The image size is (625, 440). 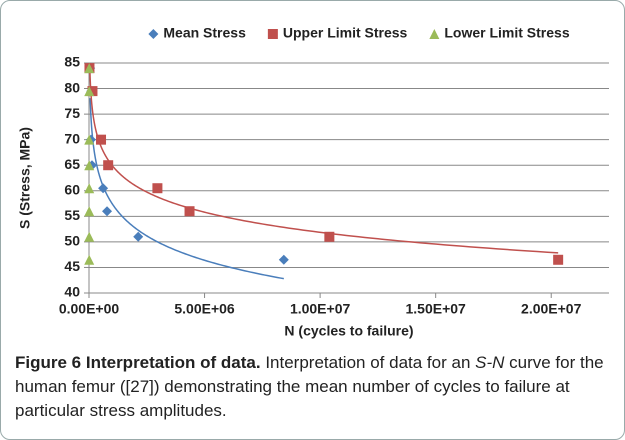 I want to click on caption-text: Interpretation of data for an, so click(x=368, y=362).